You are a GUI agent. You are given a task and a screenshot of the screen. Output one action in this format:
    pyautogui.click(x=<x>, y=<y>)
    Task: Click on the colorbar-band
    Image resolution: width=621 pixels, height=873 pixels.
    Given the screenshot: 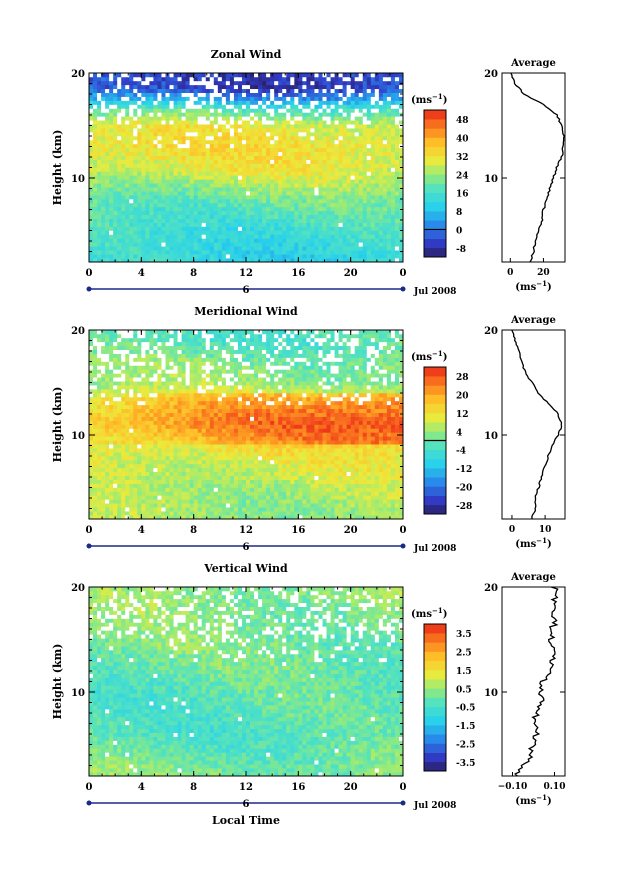 What is the action you would take?
    pyautogui.click(x=435, y=188)
    